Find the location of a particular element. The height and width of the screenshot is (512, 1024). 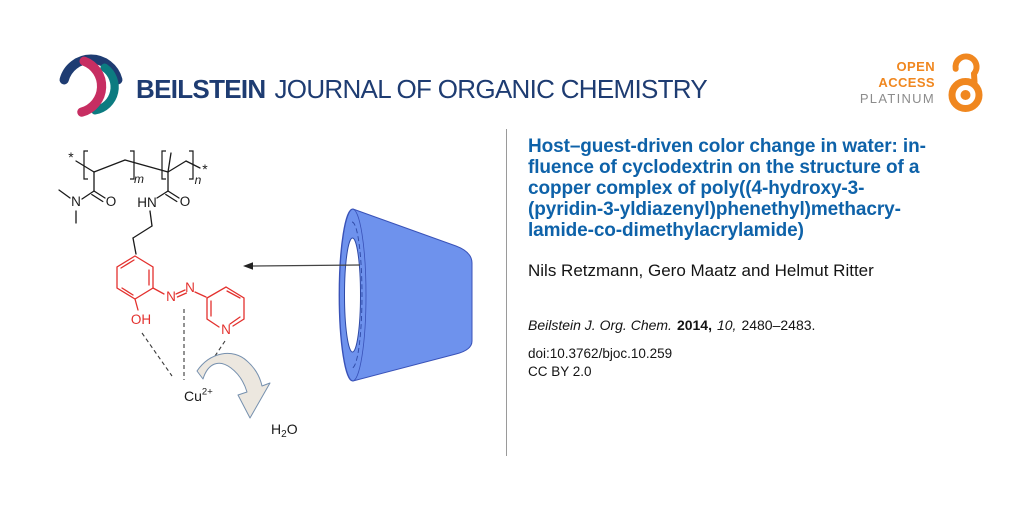

azo-n1-label: N is located at coordinates (171, 296).